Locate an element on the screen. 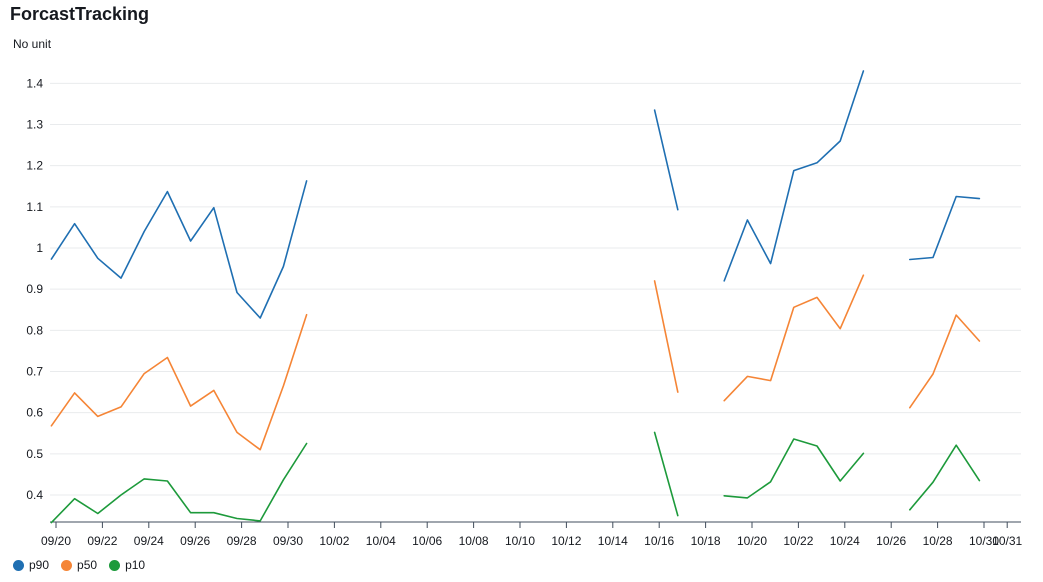  y-tick-label: 1 is located at coordinates (39, 248).